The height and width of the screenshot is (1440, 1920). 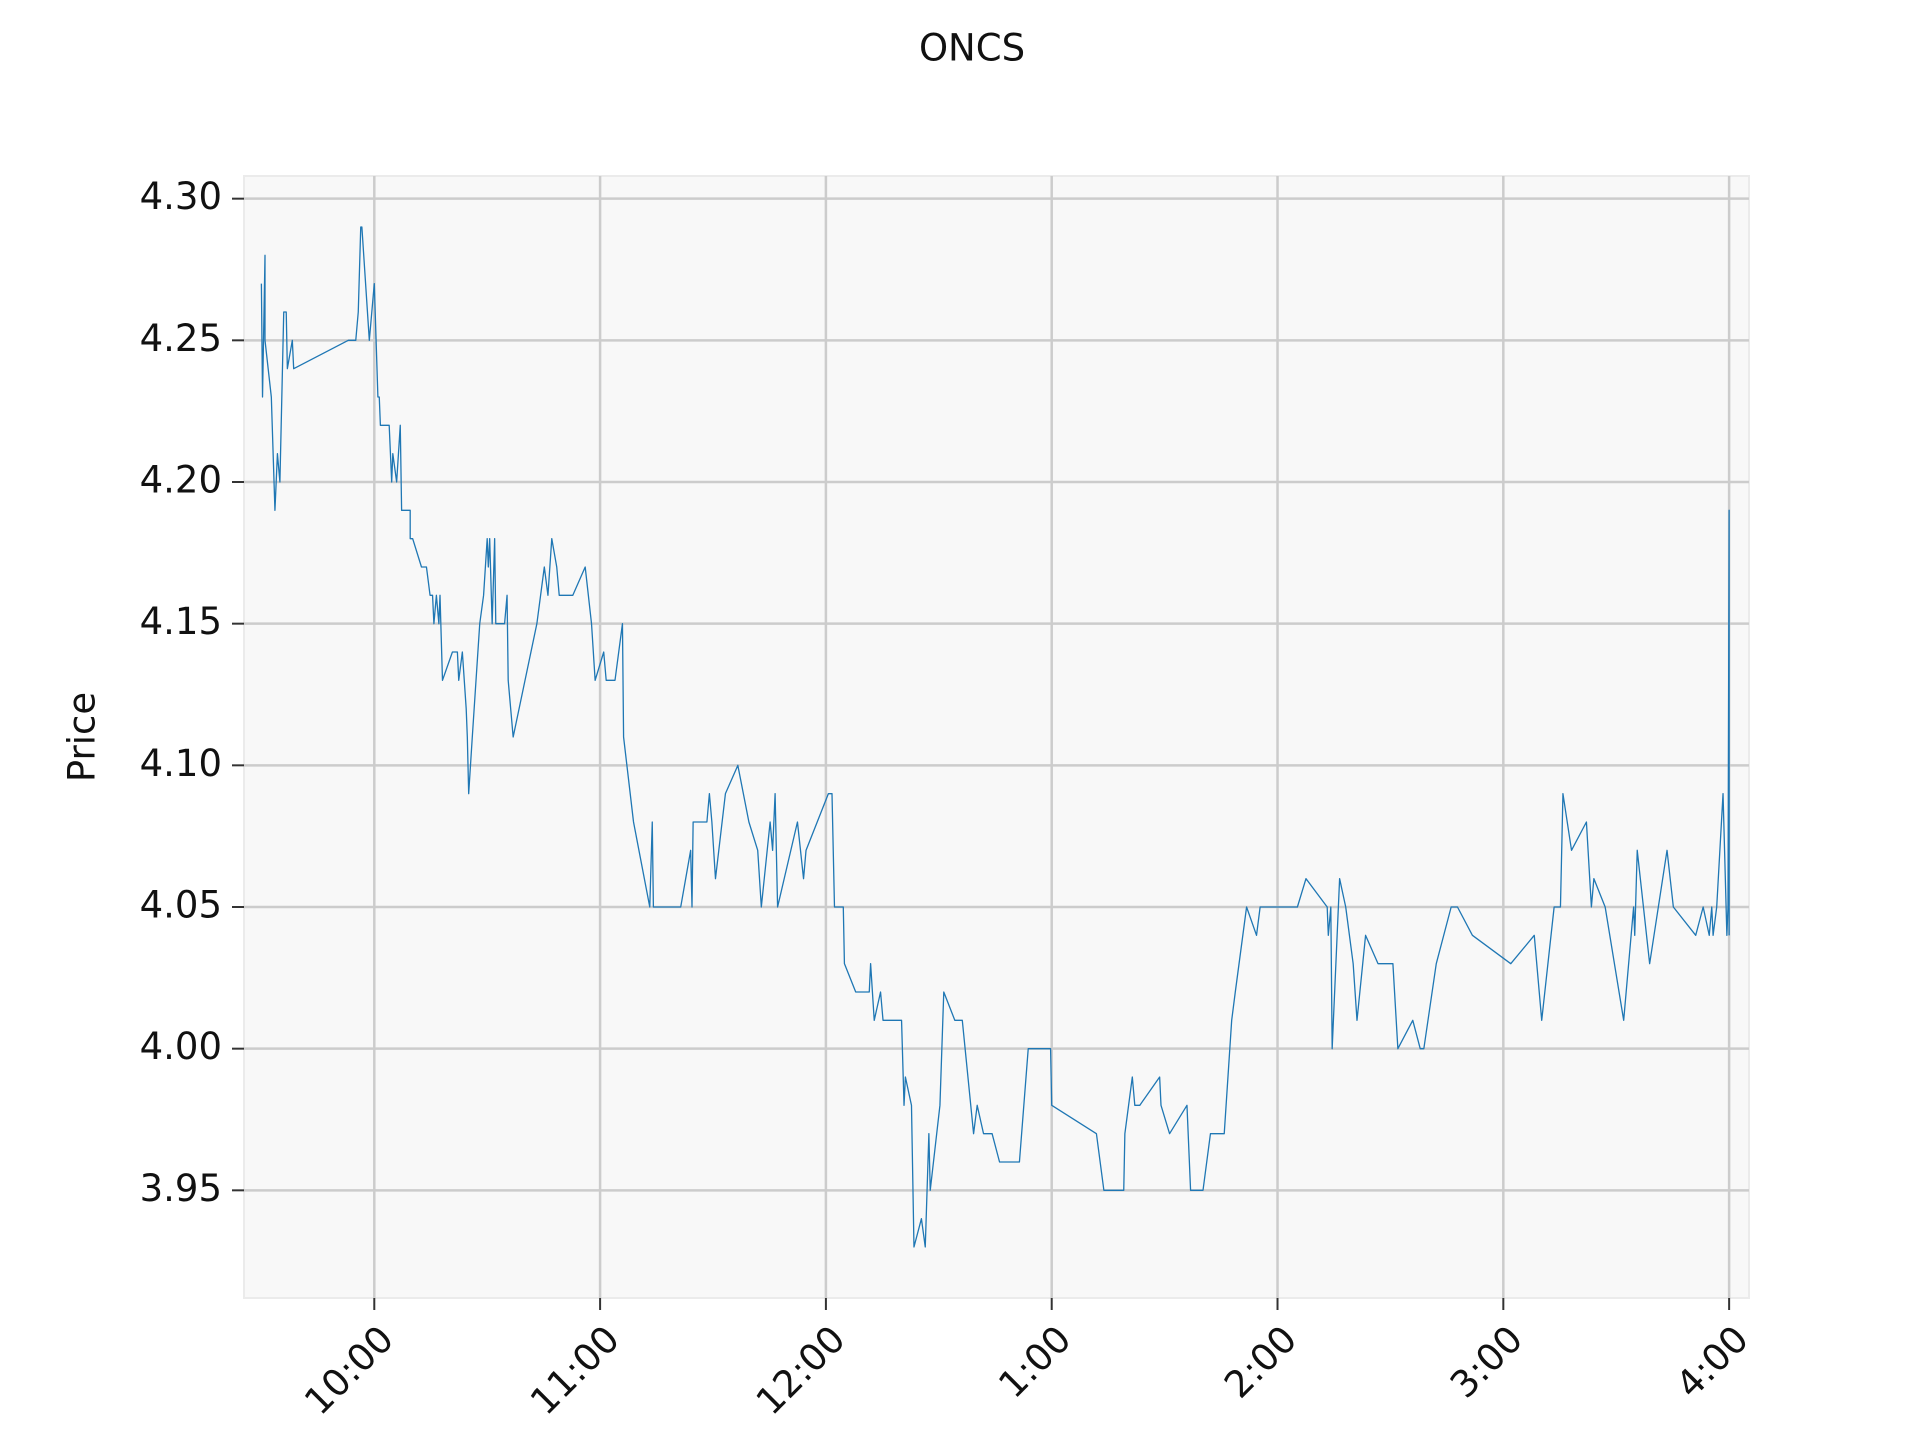 I want to click on y-tick-label: 4.30, so click(x=181, y=196).